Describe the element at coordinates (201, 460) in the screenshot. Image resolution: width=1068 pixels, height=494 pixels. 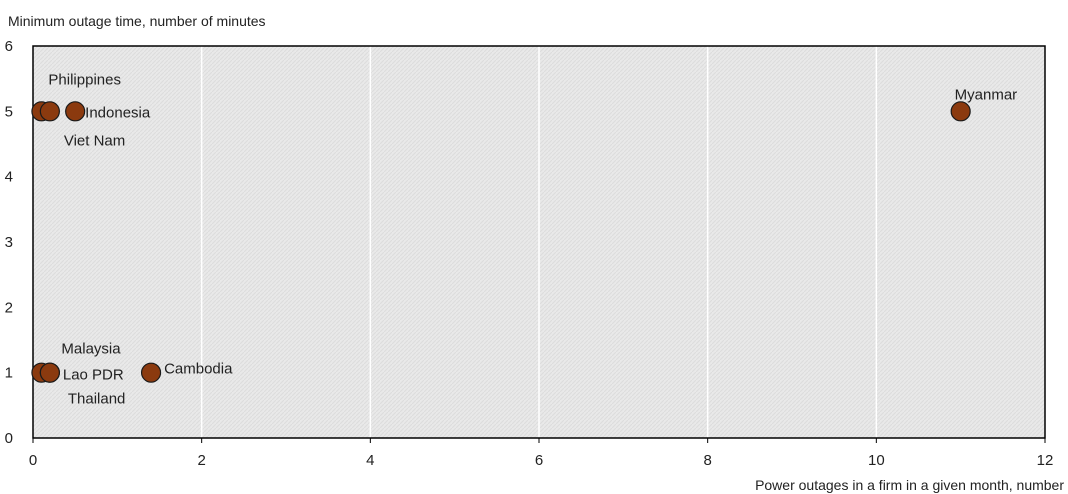
I see `x-tick-label: 2` at that location.